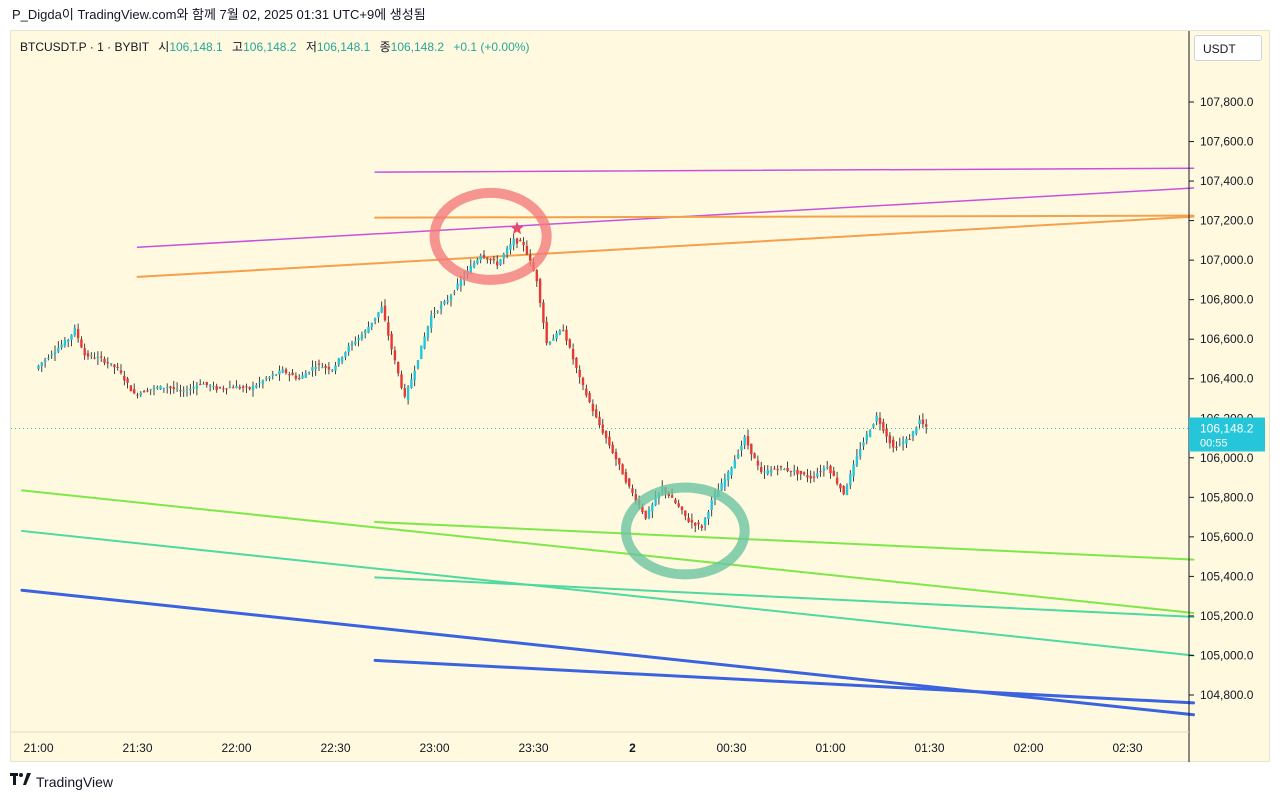  I want to click on trendline-long-teal, so click(608, 593).